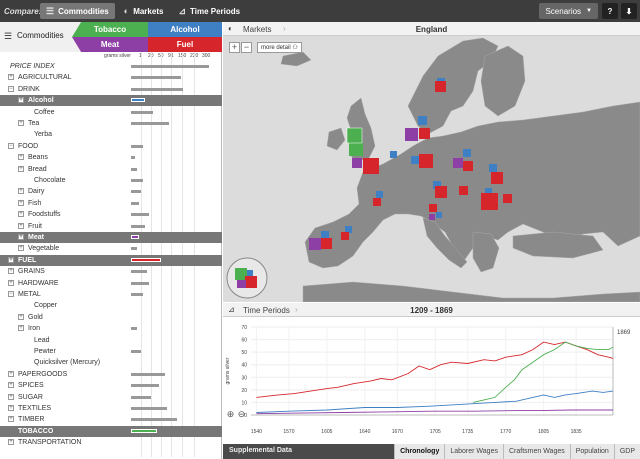  I want to click on commodity-row: Lead, so click(111, 340).